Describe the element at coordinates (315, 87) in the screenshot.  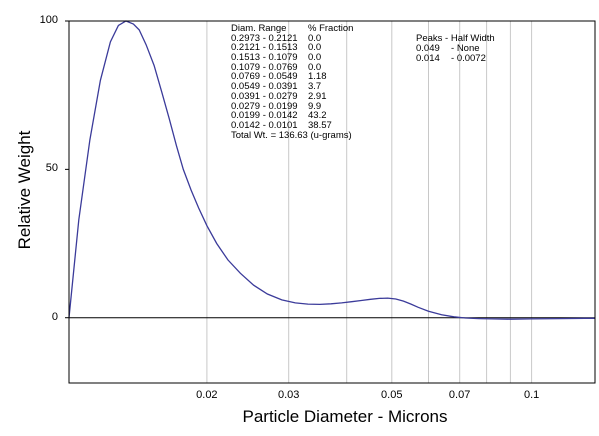
I see `table-cell-fraction: 3.7` at that location.